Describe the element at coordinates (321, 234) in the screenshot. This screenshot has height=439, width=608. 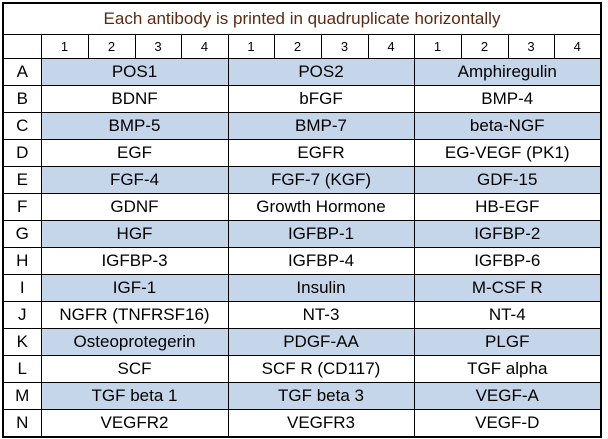
I see `antibody-cell: IGFBP-1` at that location.